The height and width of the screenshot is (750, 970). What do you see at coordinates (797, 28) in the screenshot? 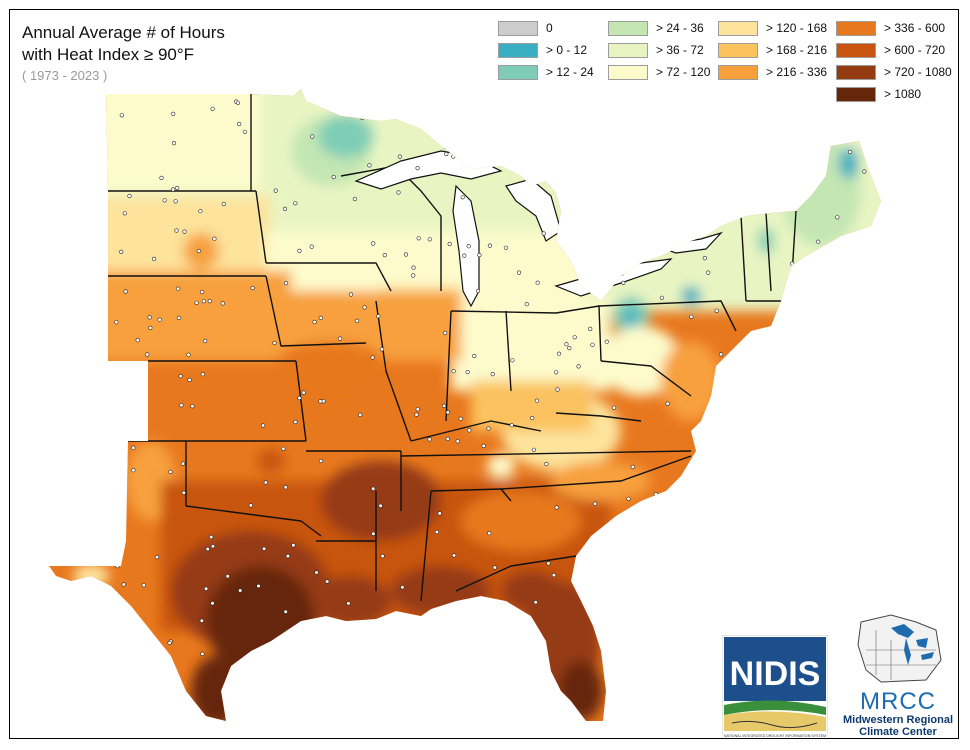
I see `legend-label: > 120 - 168` at bounding box center [797, 28].